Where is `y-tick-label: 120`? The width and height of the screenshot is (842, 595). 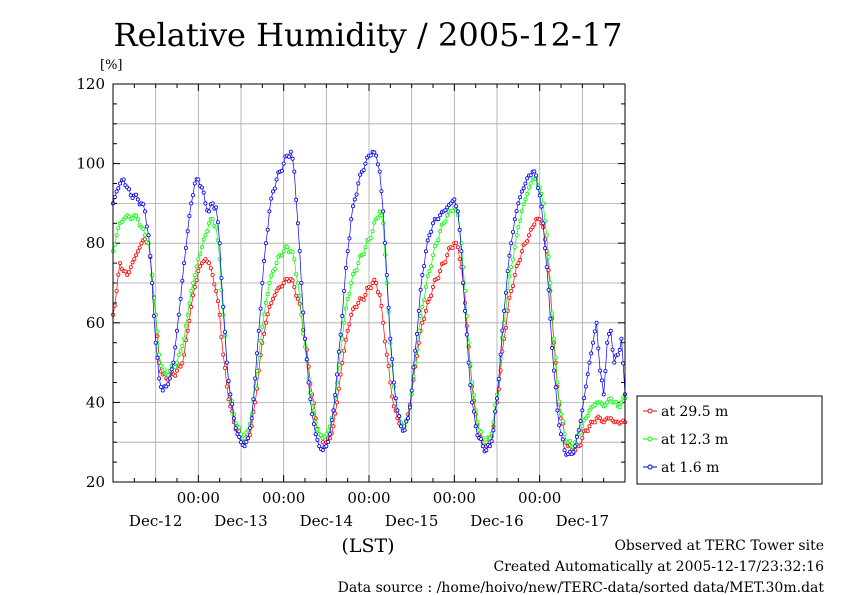 y-tick-label: 120 is located at coordinates (90, 84).